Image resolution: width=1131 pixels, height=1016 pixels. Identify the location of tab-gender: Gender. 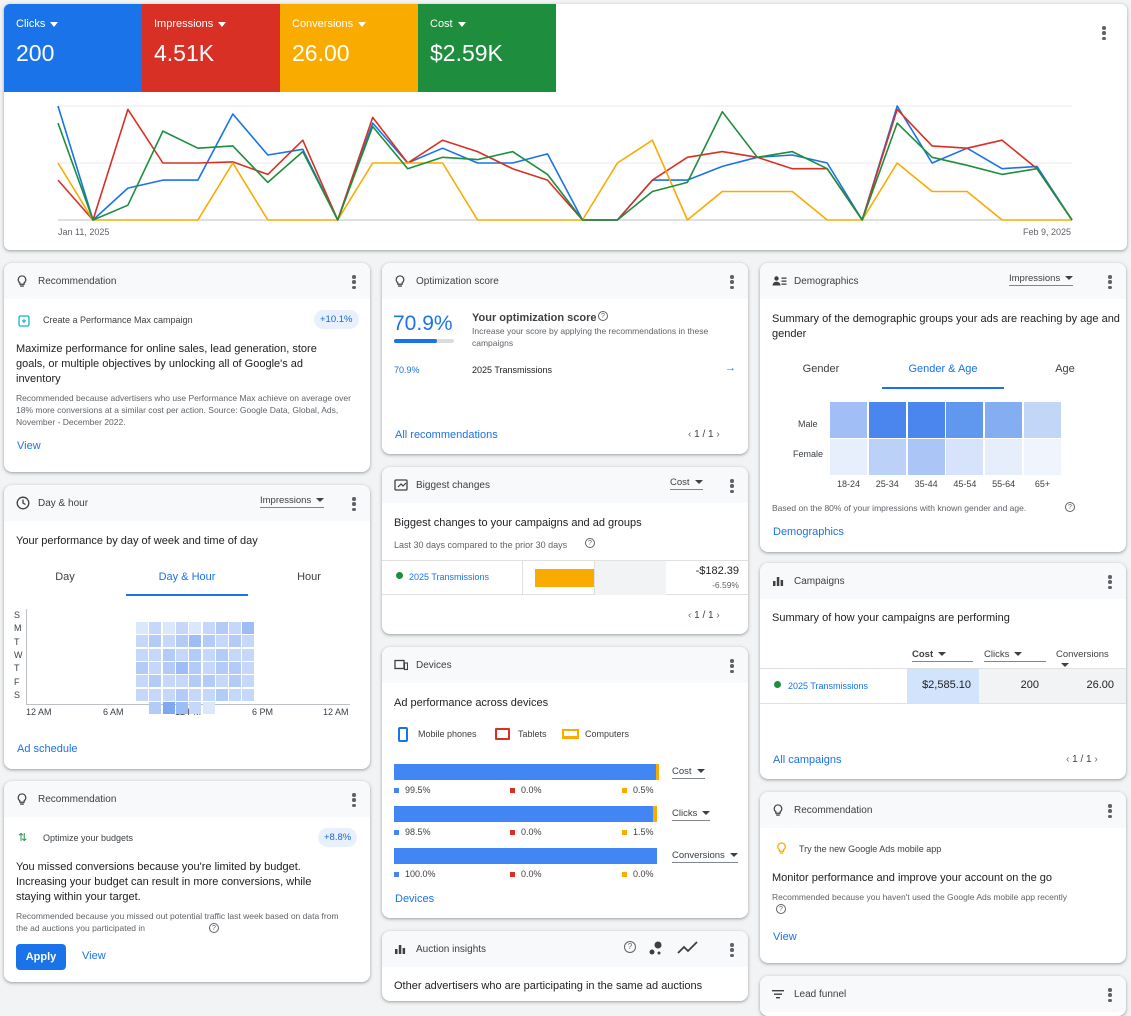
(821, 369).